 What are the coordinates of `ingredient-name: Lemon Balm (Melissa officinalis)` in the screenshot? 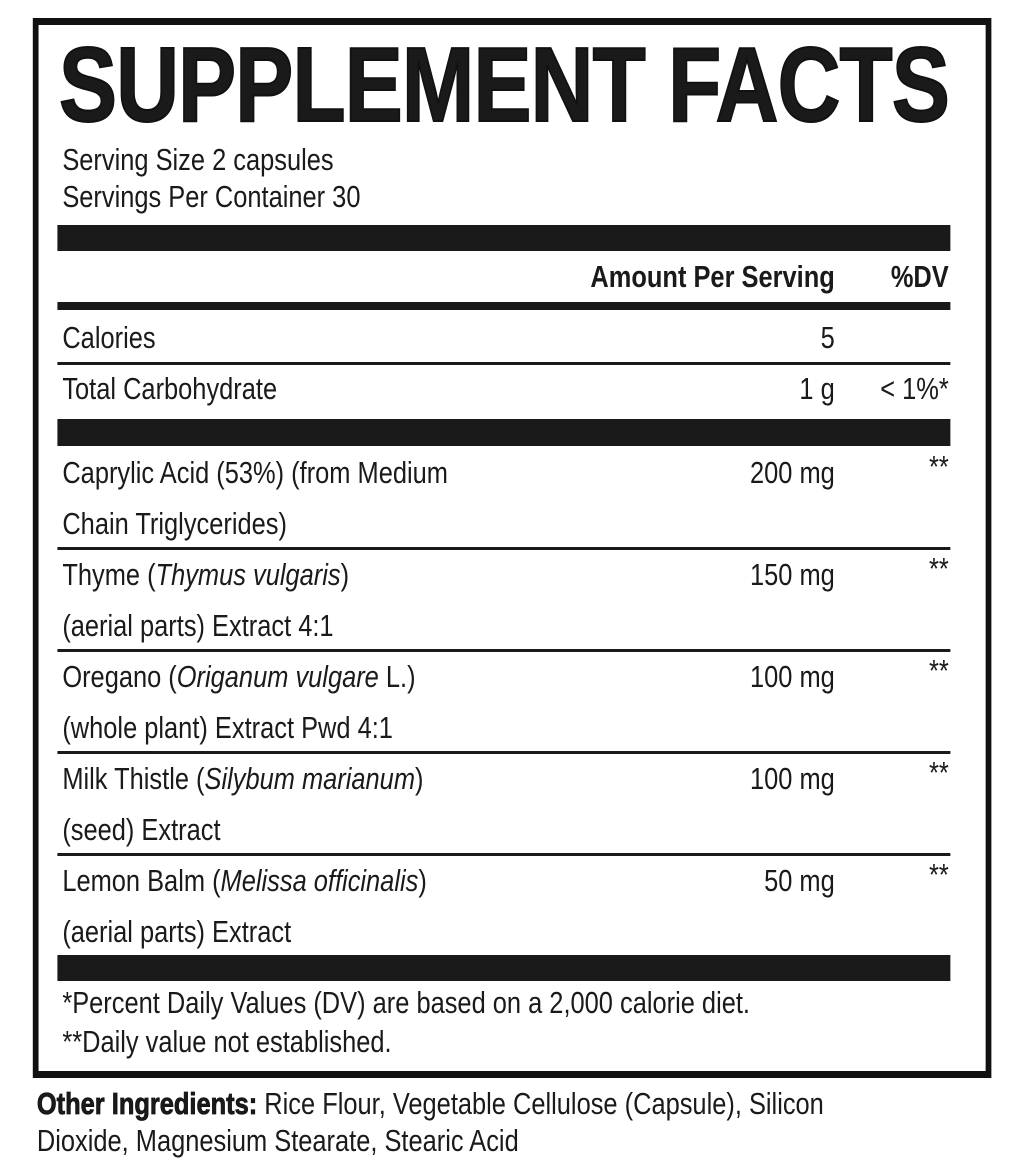 It's located at (244, 881).